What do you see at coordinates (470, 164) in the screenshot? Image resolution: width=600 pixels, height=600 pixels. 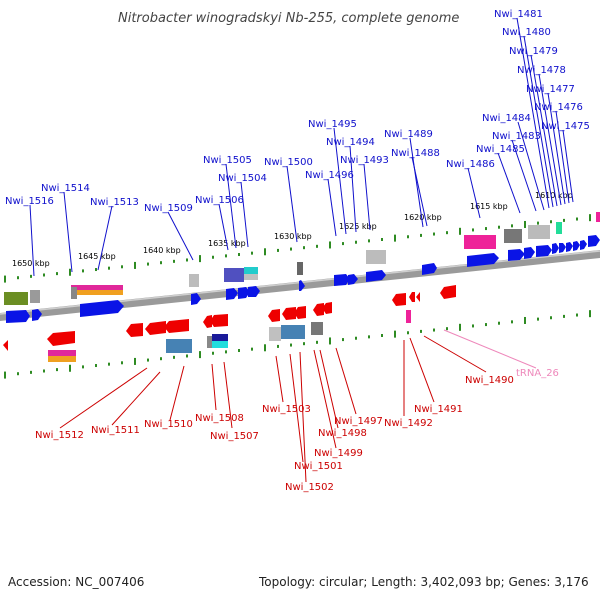 I see `gene-label-nwi-1486: Nwi_1486` at bounding box center [470, 164].